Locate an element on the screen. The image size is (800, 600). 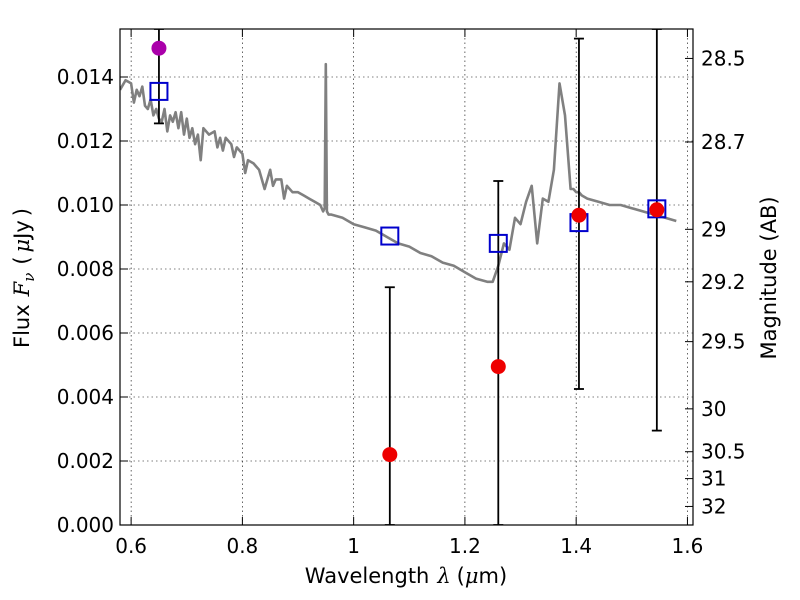
x-tick-label: 1.6 is located at coordinates (688, 546).